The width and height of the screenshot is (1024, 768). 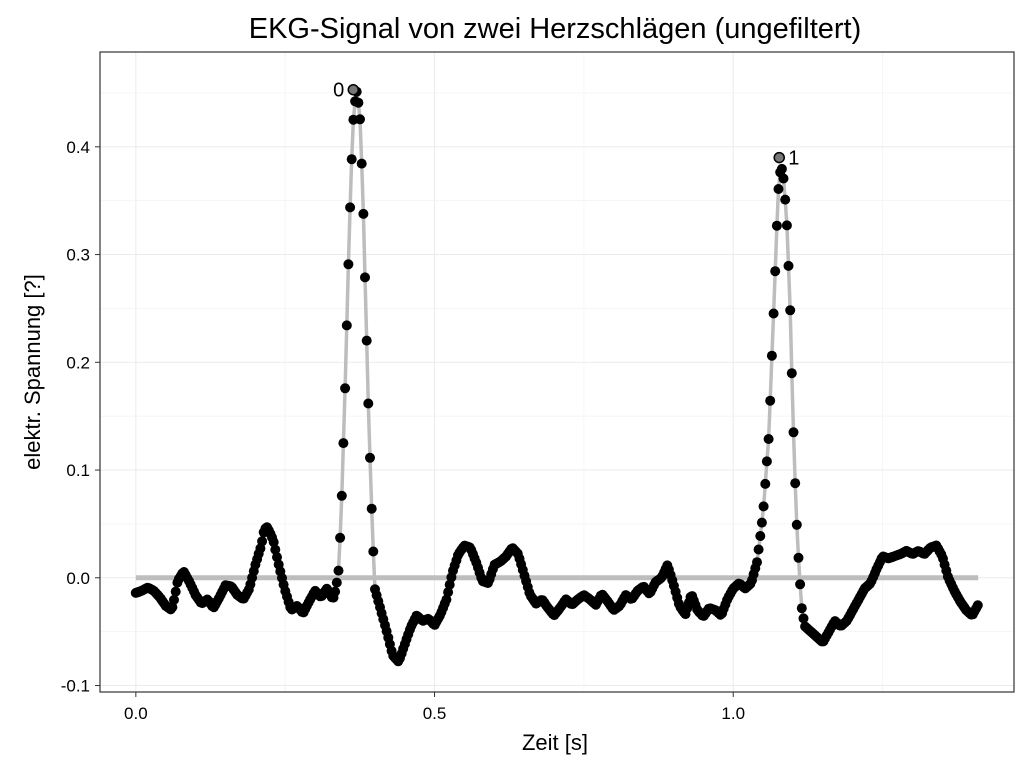 I want to click on y-axis: -0.1 0.0 0.1 0.2 0.3 0.4, so click(x=80, y=417).